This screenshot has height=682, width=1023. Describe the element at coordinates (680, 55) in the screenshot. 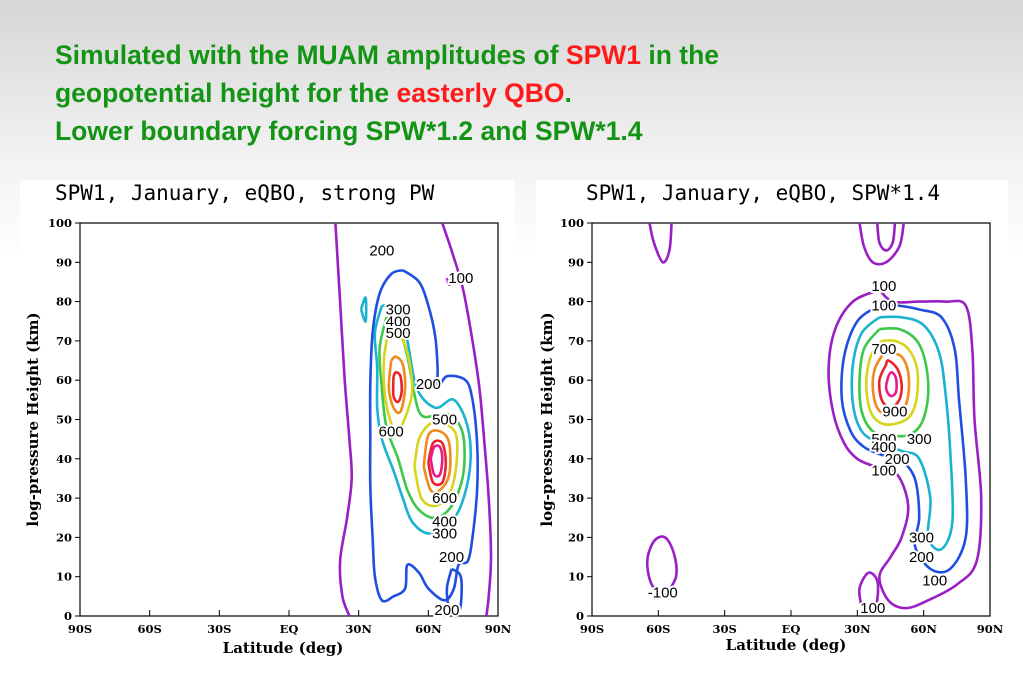

I see `title-line1-part2: in the` at that location.